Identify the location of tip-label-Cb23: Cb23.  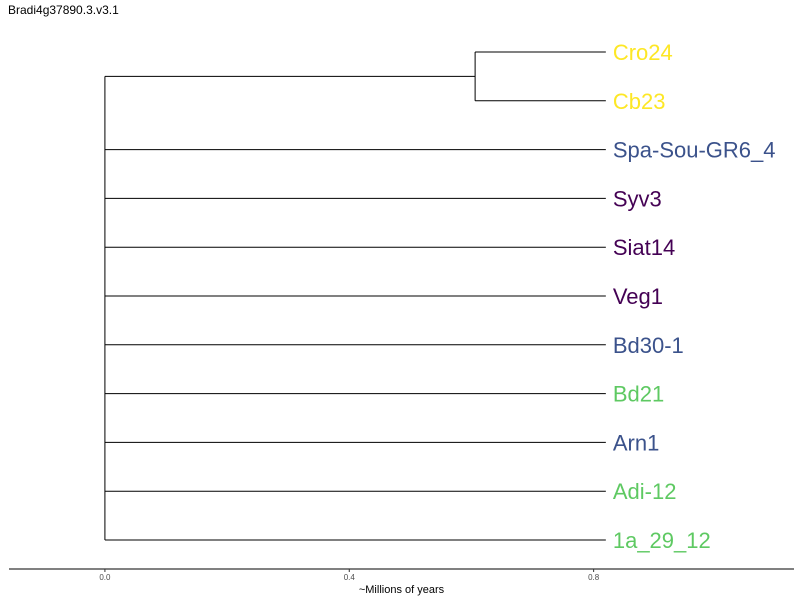
(639, 101).